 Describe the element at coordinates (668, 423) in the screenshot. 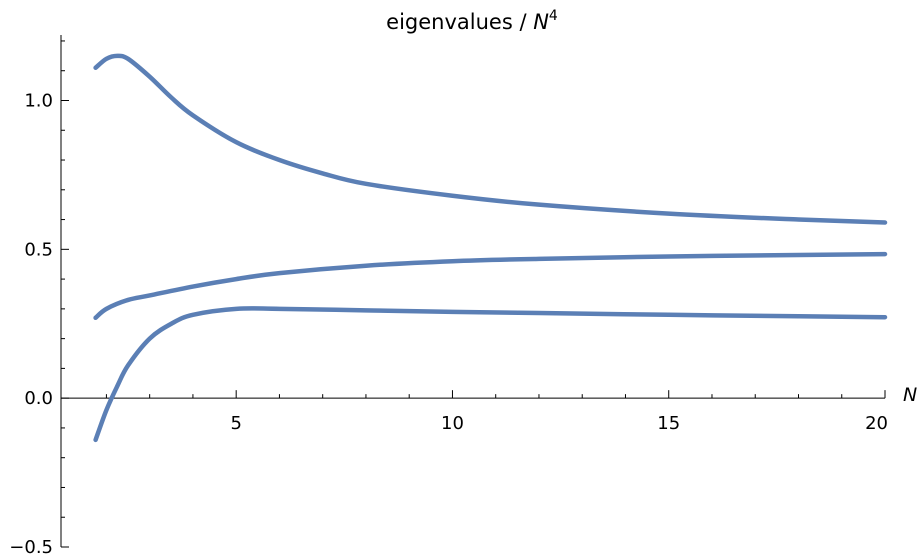

I see `x-tick-label: 15` at that location.